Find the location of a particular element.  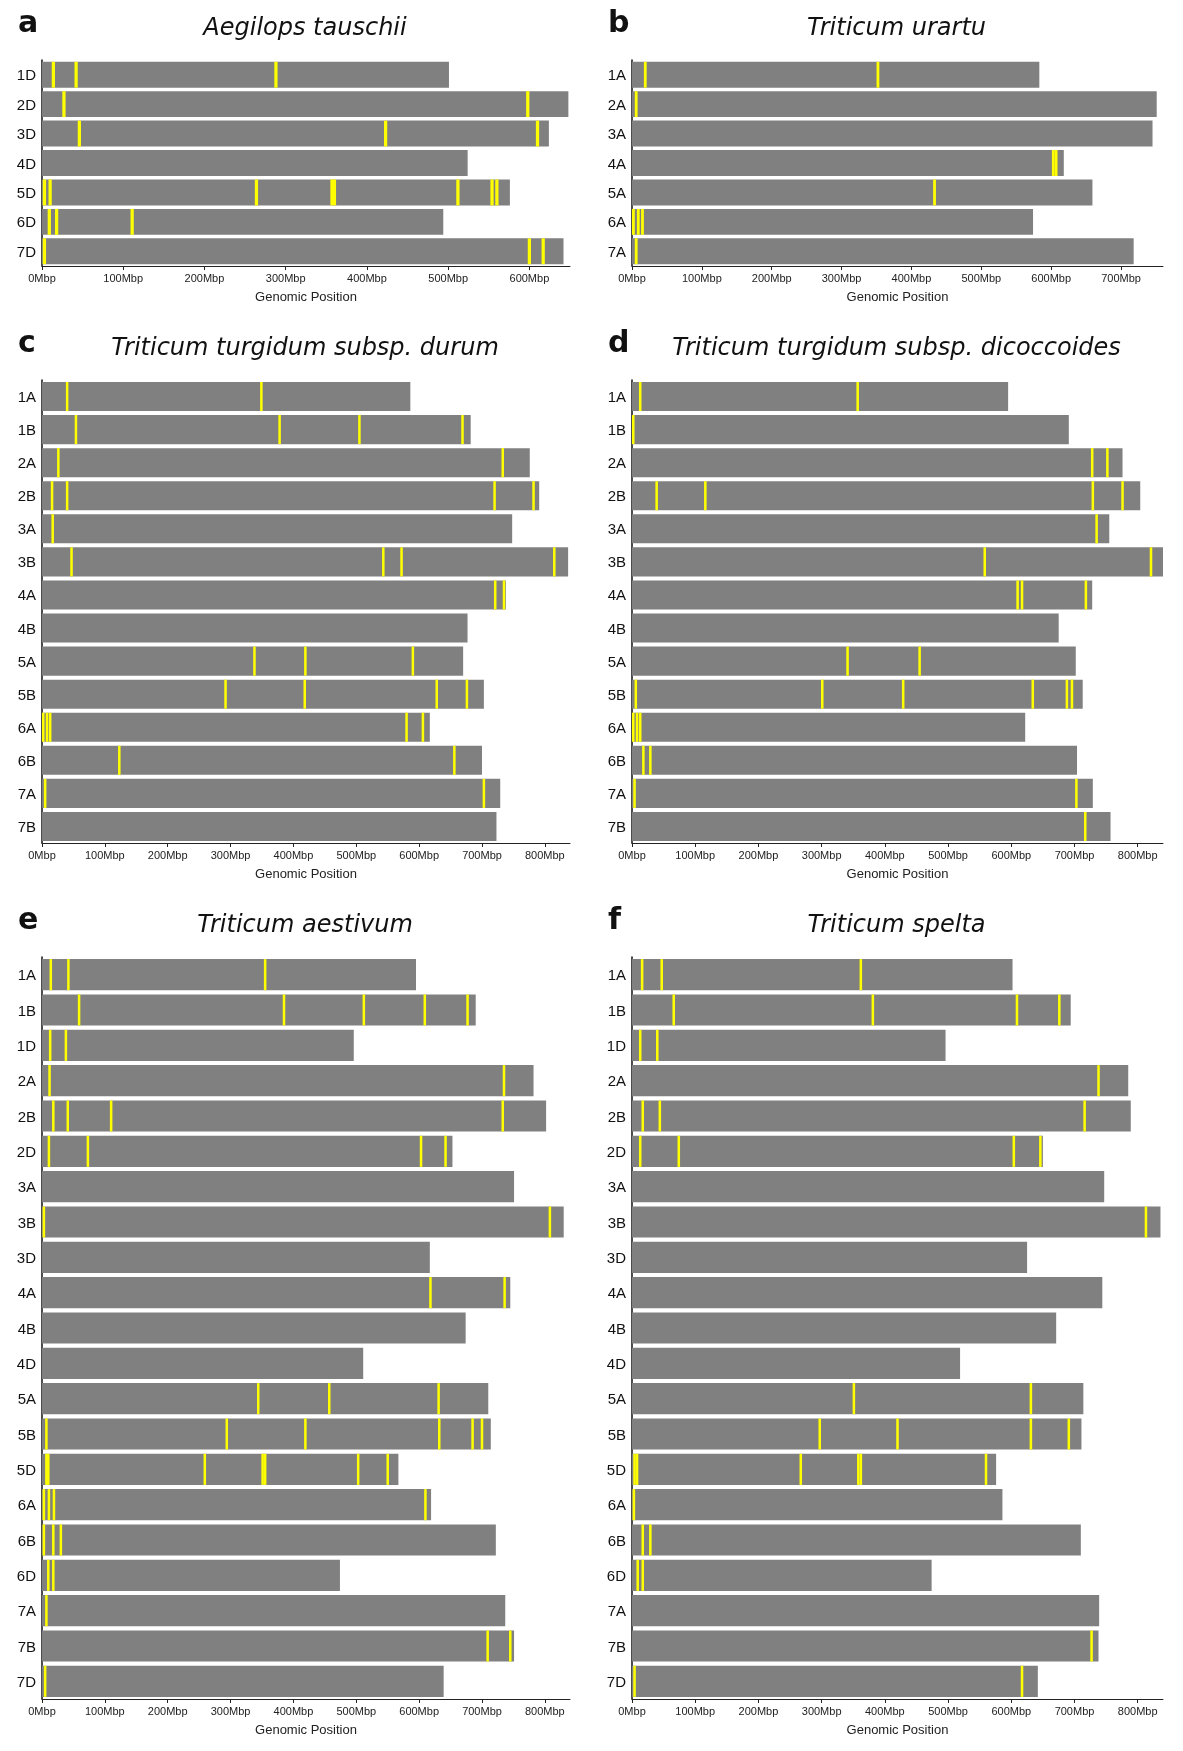

text: c is located at coordinates (27, 341).